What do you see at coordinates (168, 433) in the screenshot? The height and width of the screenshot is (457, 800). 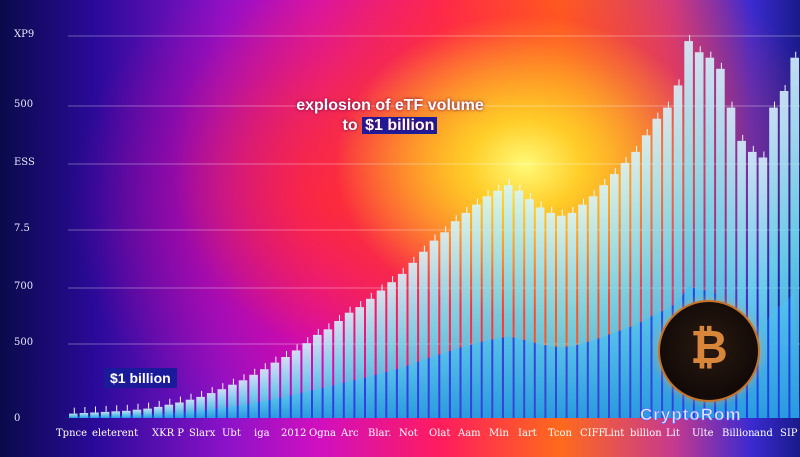 I see `x-tick-label: XKR P` at bounding box center [168, 433].